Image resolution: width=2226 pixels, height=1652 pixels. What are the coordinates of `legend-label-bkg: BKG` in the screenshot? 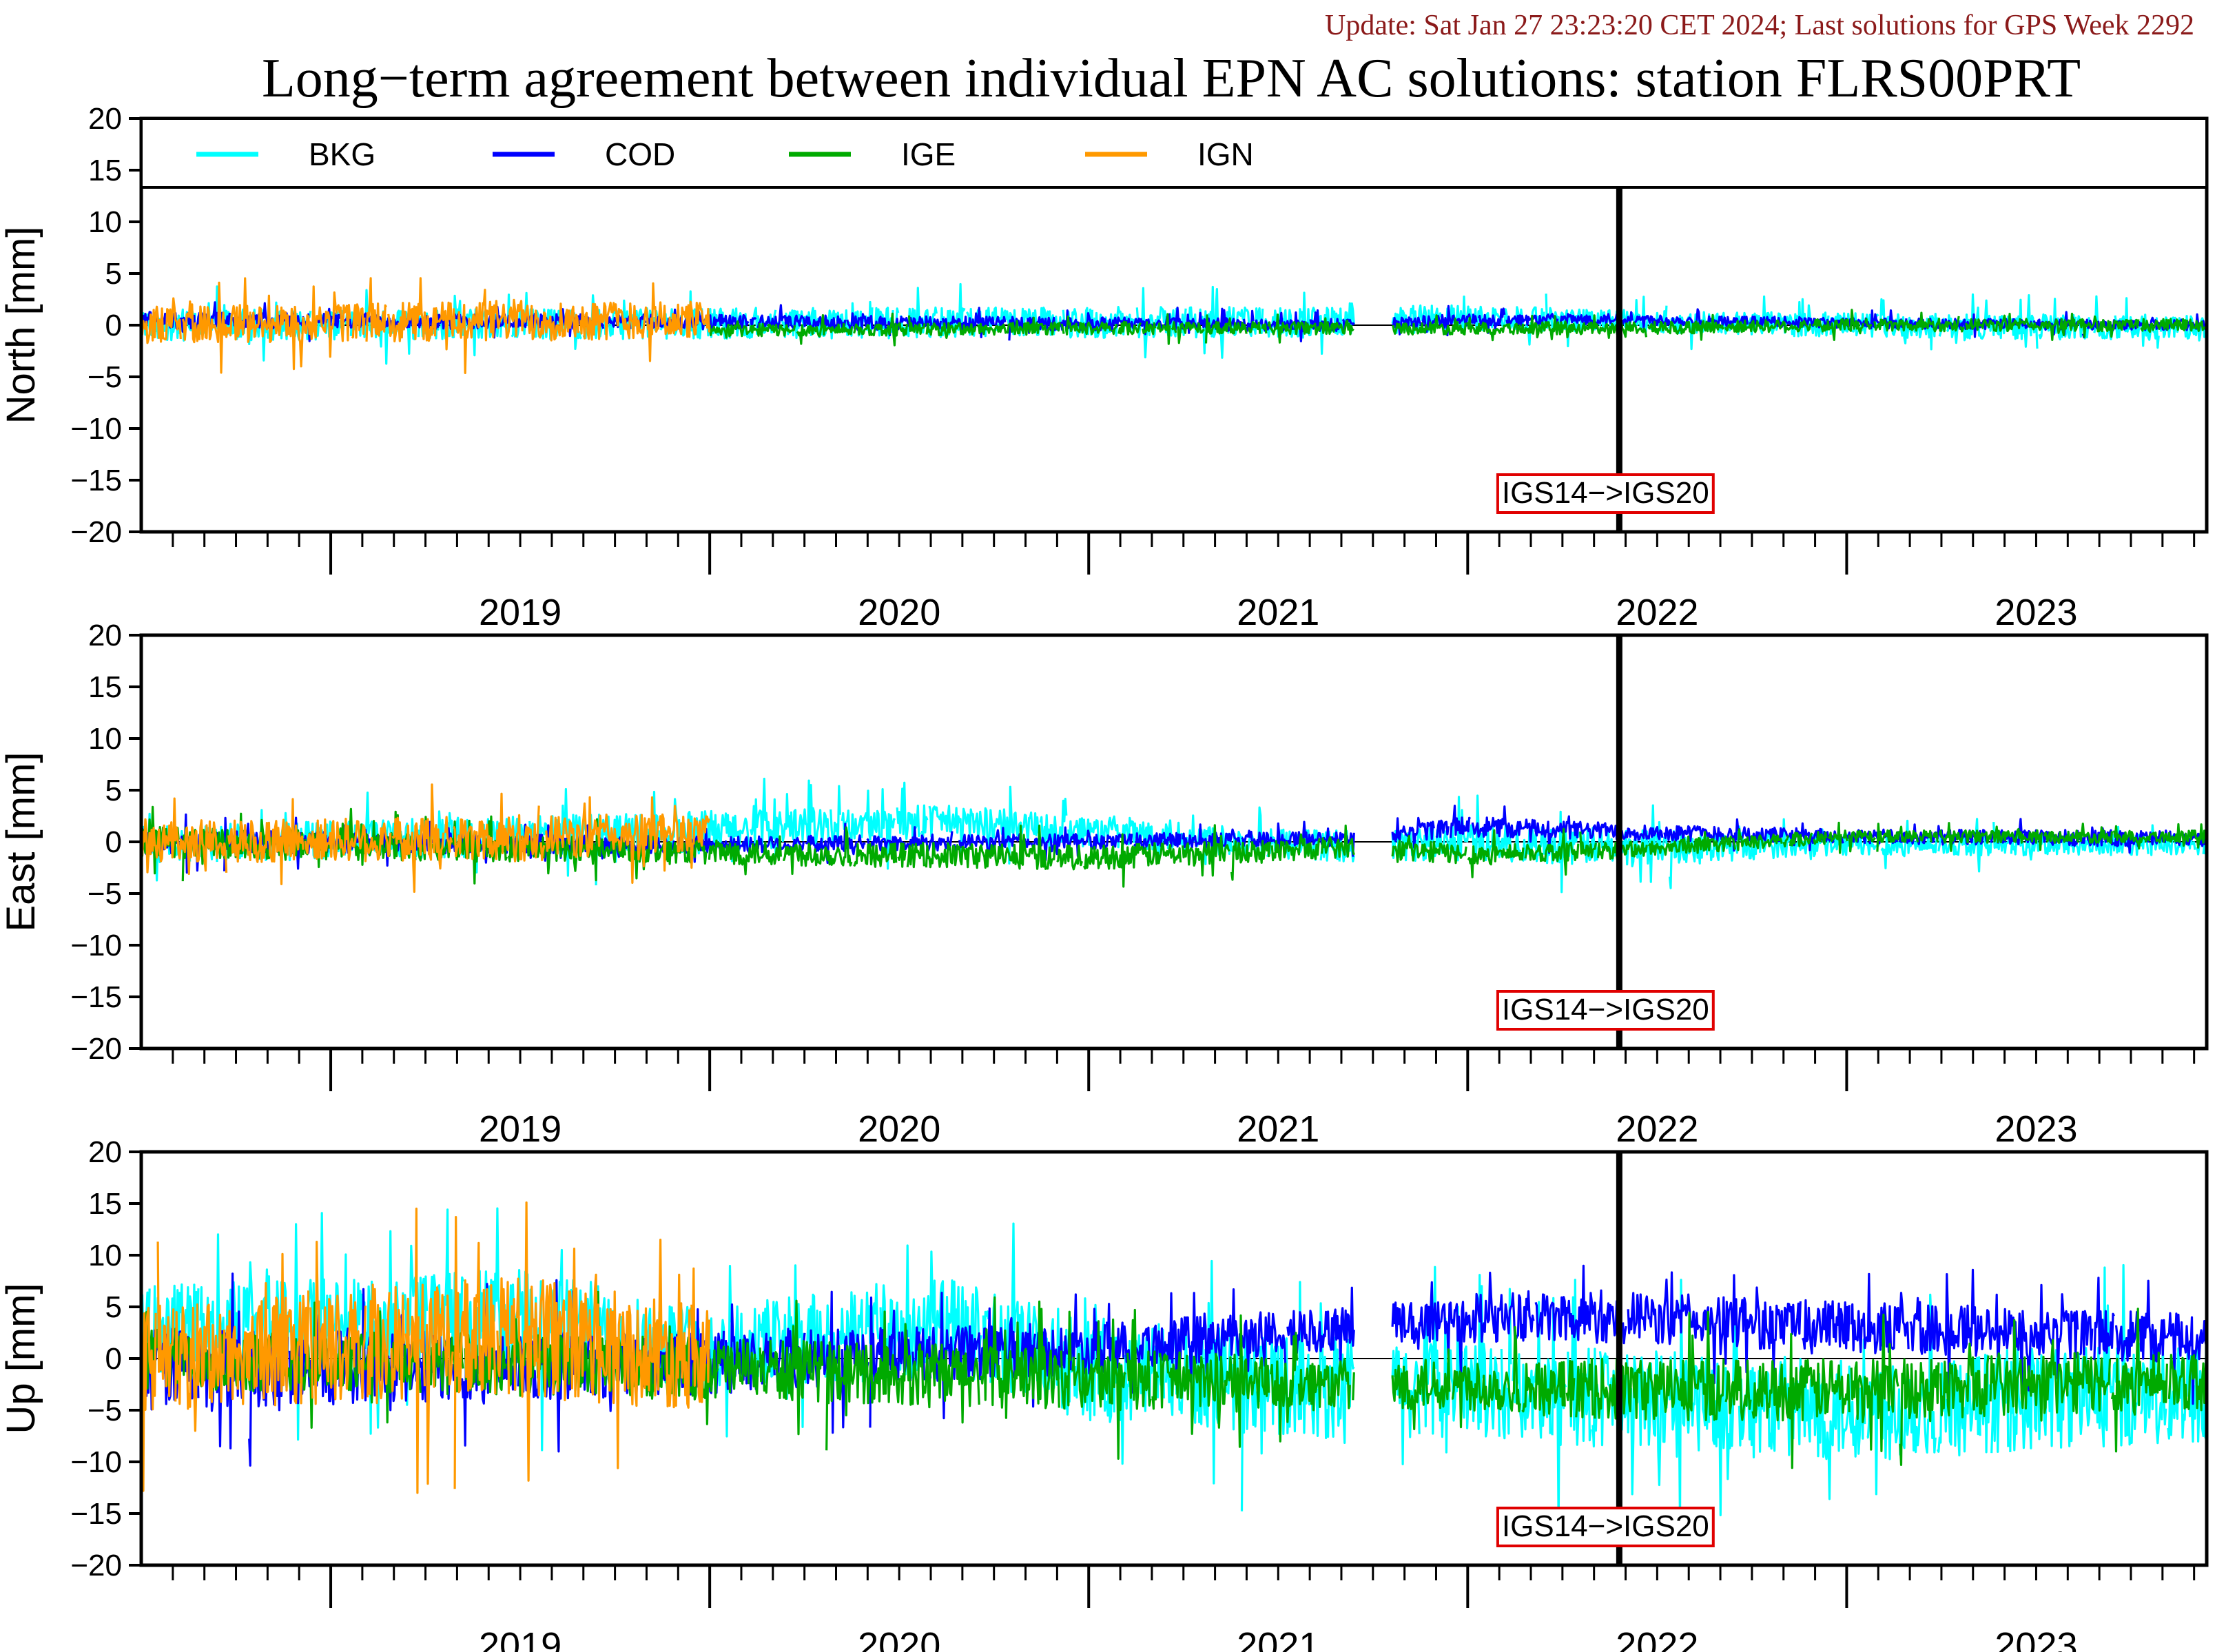 It's located at (342, 154).